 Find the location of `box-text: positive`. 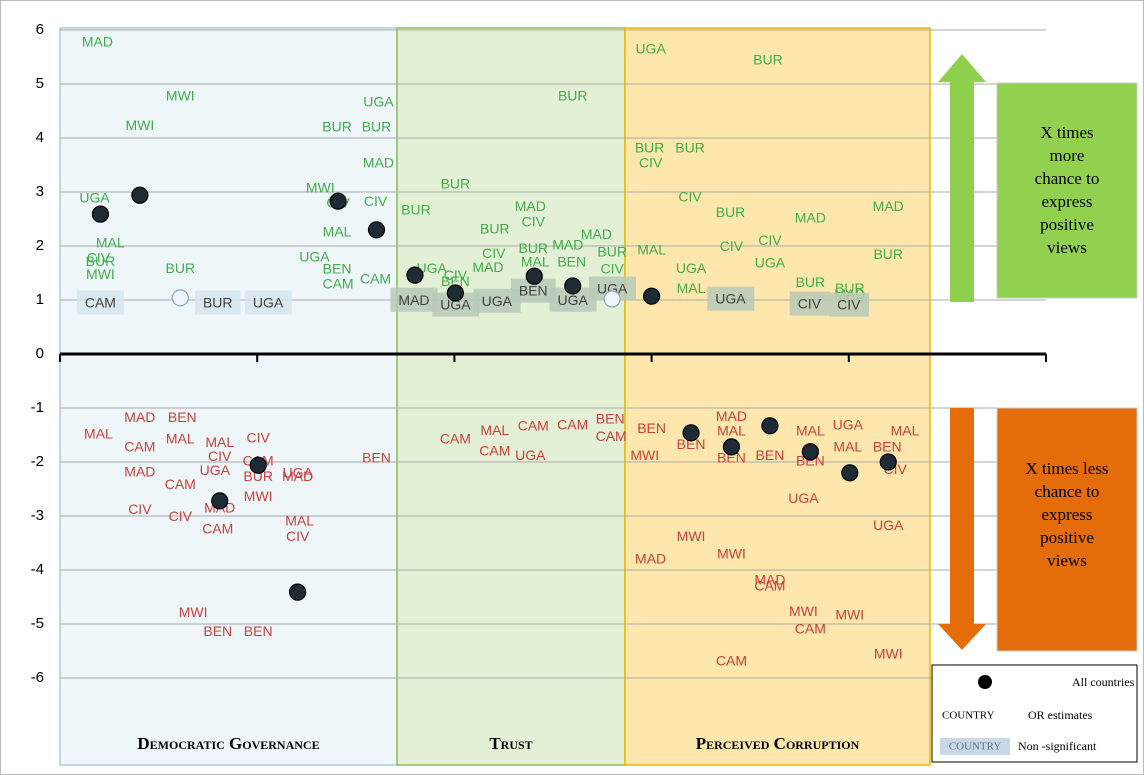

box-text: positive is located at coordinates (1067, 537).